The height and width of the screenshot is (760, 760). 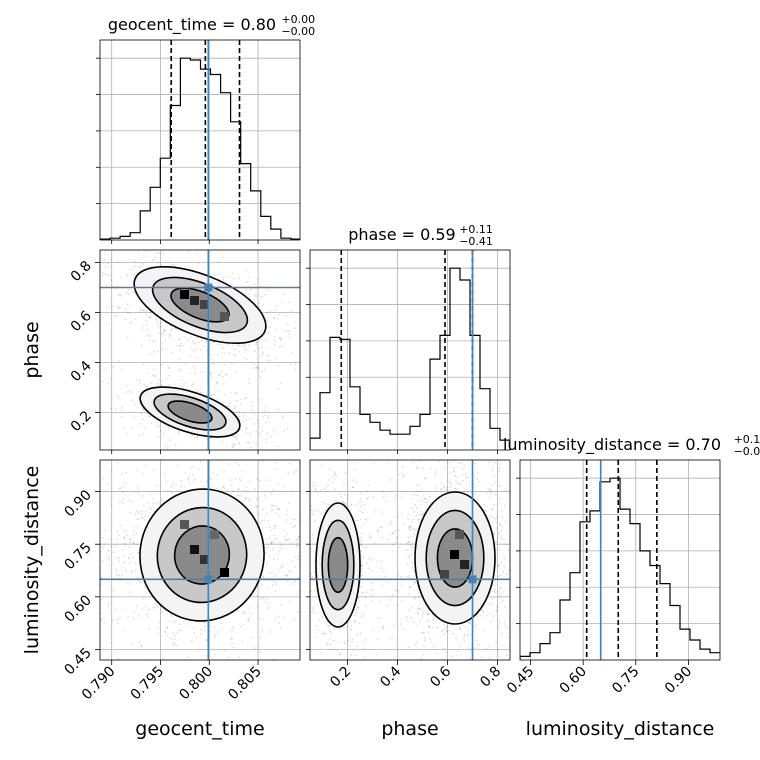 I want to click on title-lower-error: −0.00, so click(x=298, y=31).